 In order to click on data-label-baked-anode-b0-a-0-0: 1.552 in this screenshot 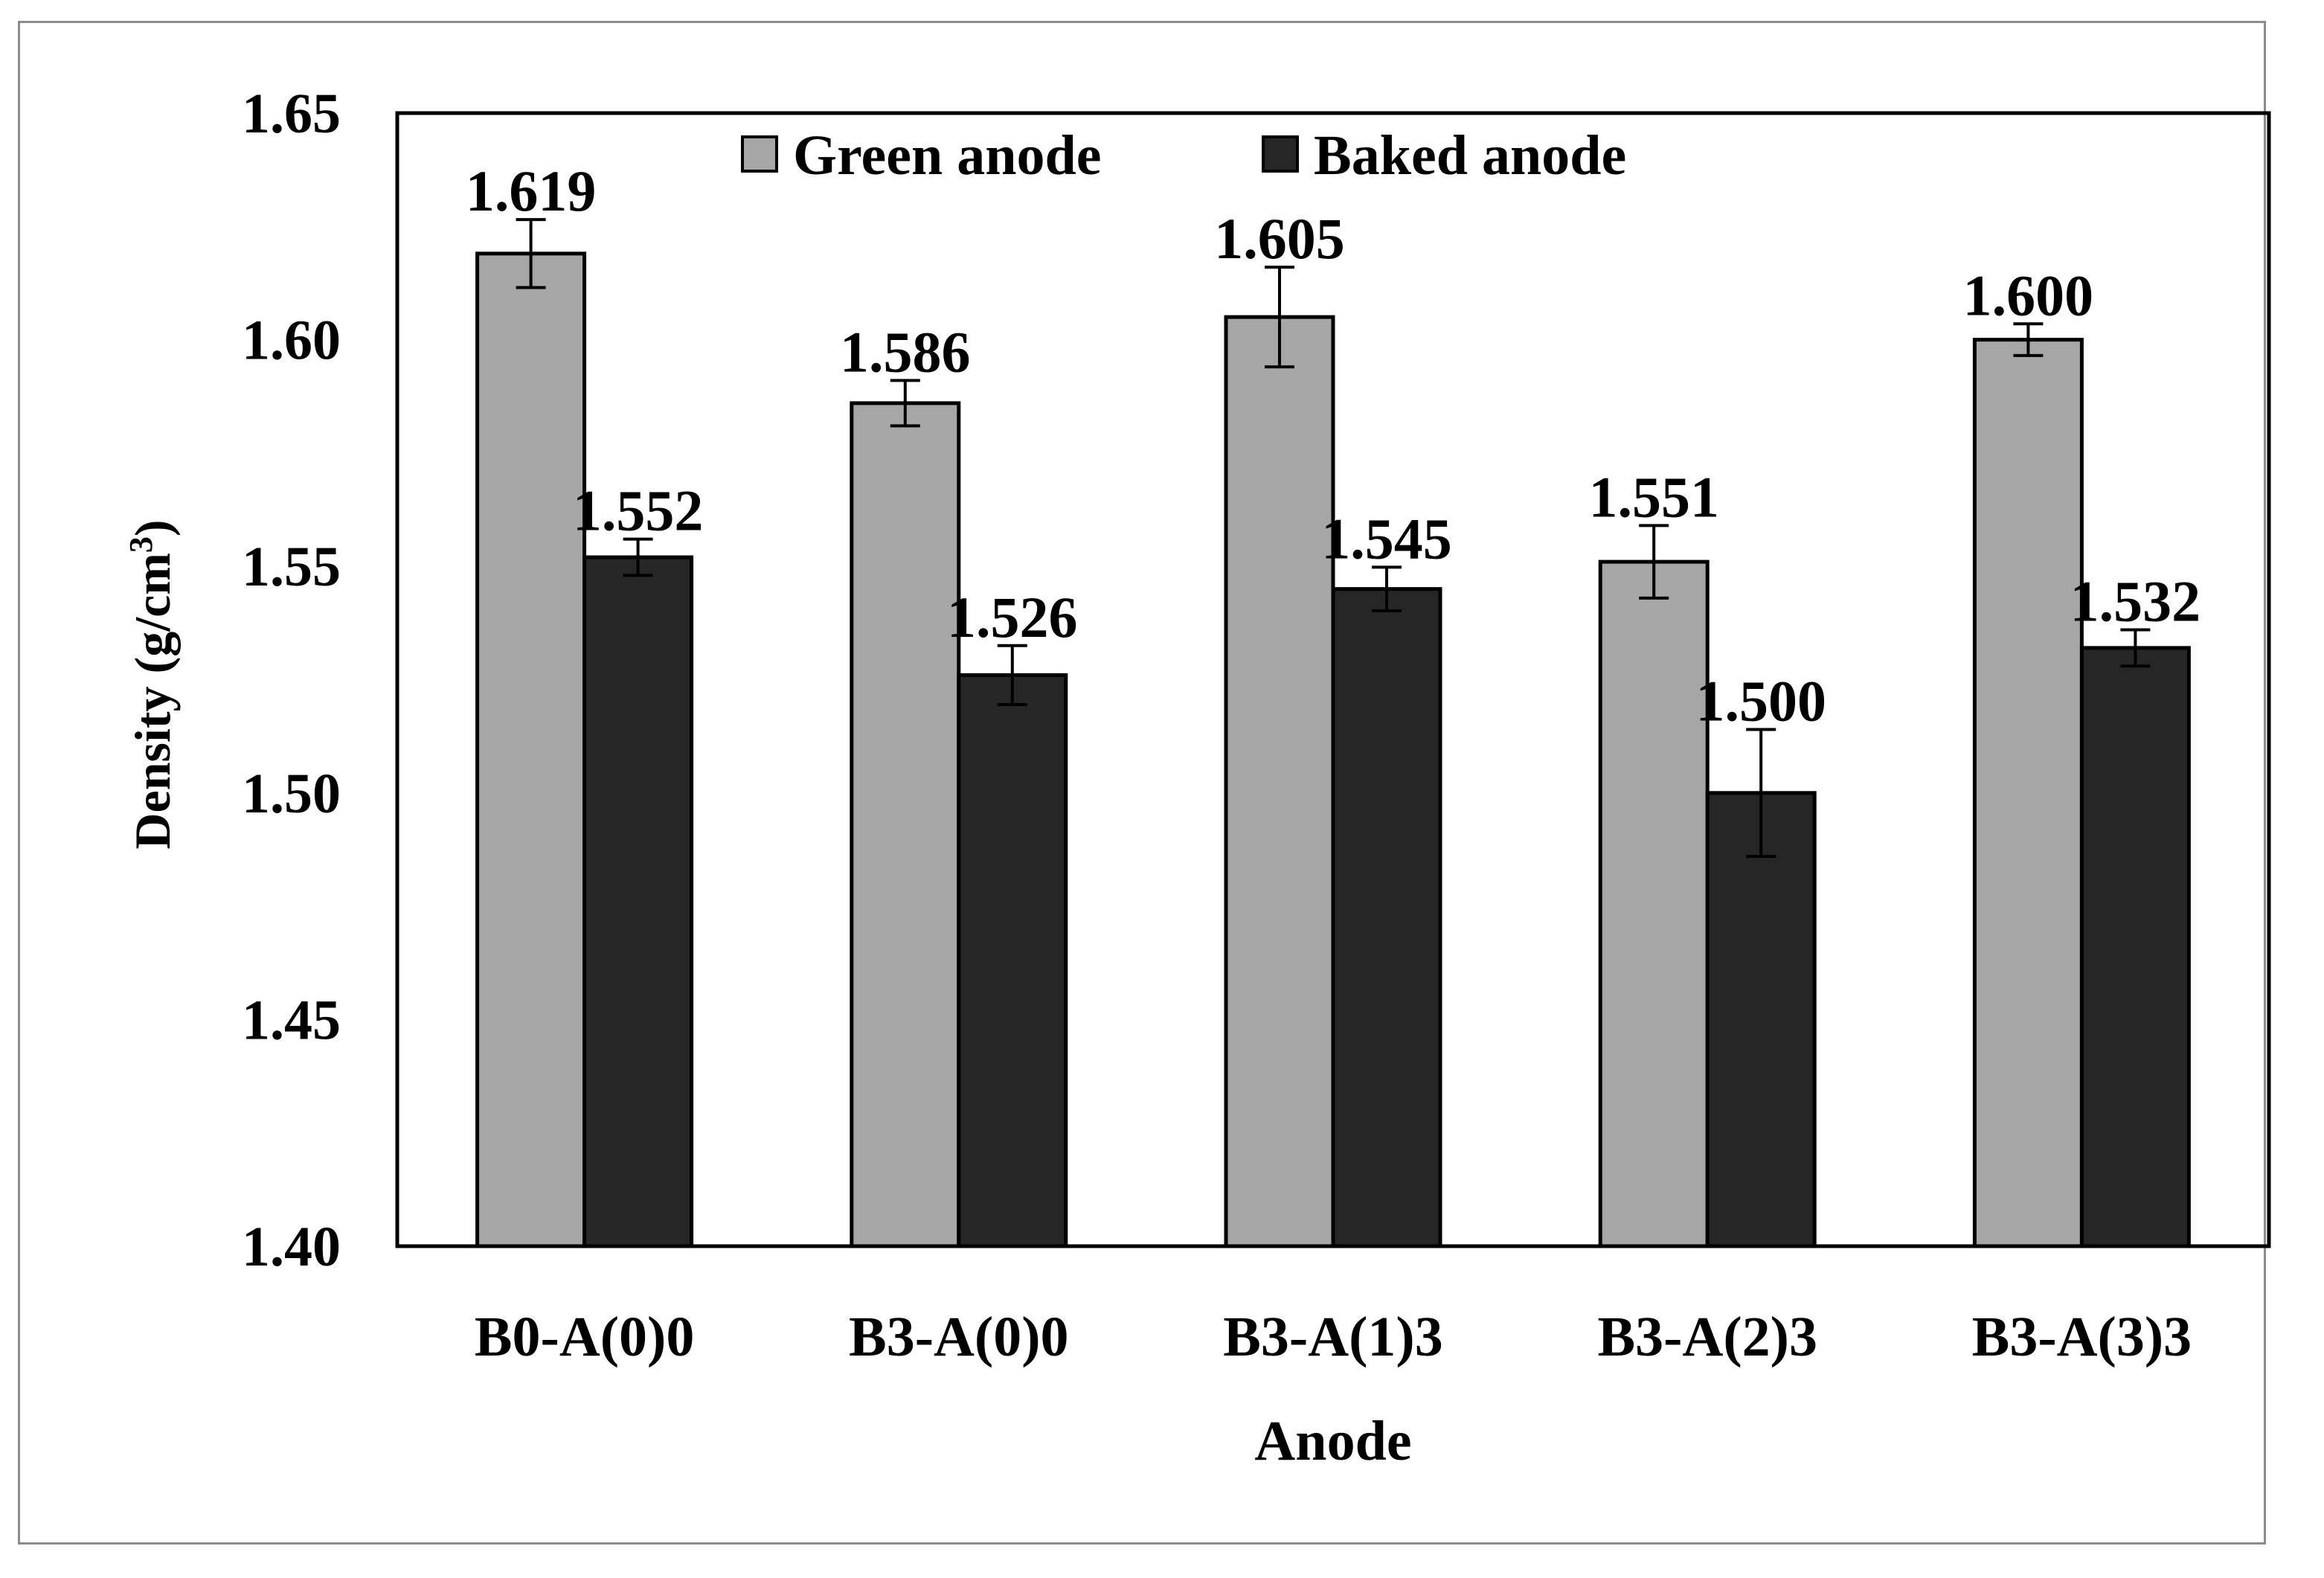, I will do `click(638, 511)`.